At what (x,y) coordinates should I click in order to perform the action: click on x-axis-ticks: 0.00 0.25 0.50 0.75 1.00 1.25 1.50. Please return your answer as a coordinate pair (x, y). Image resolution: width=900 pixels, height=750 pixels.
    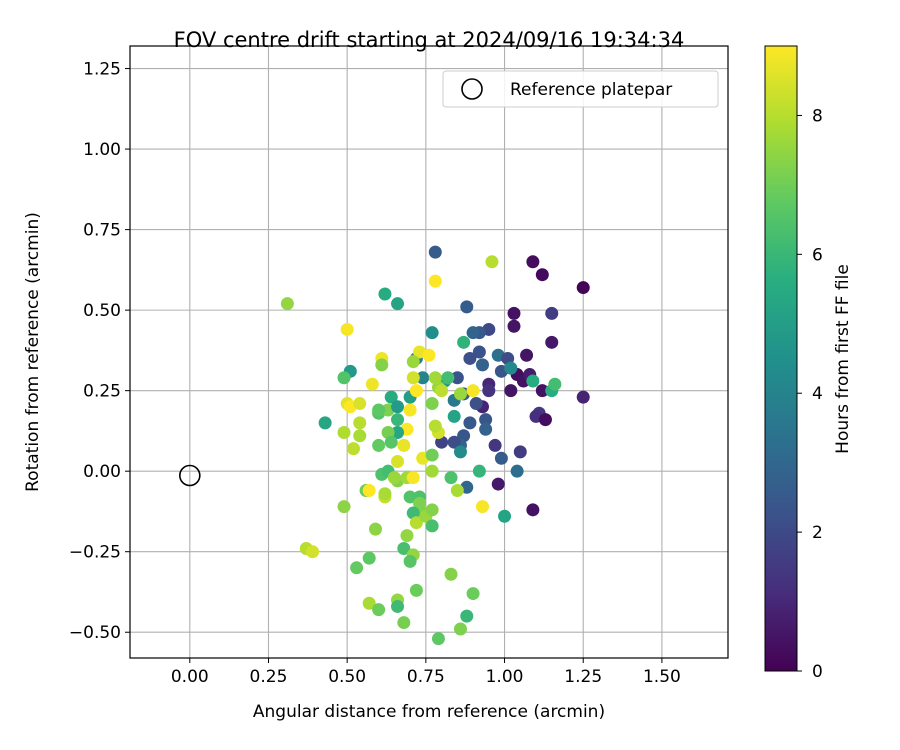
    Looking at the image, I should click on (426, 672).